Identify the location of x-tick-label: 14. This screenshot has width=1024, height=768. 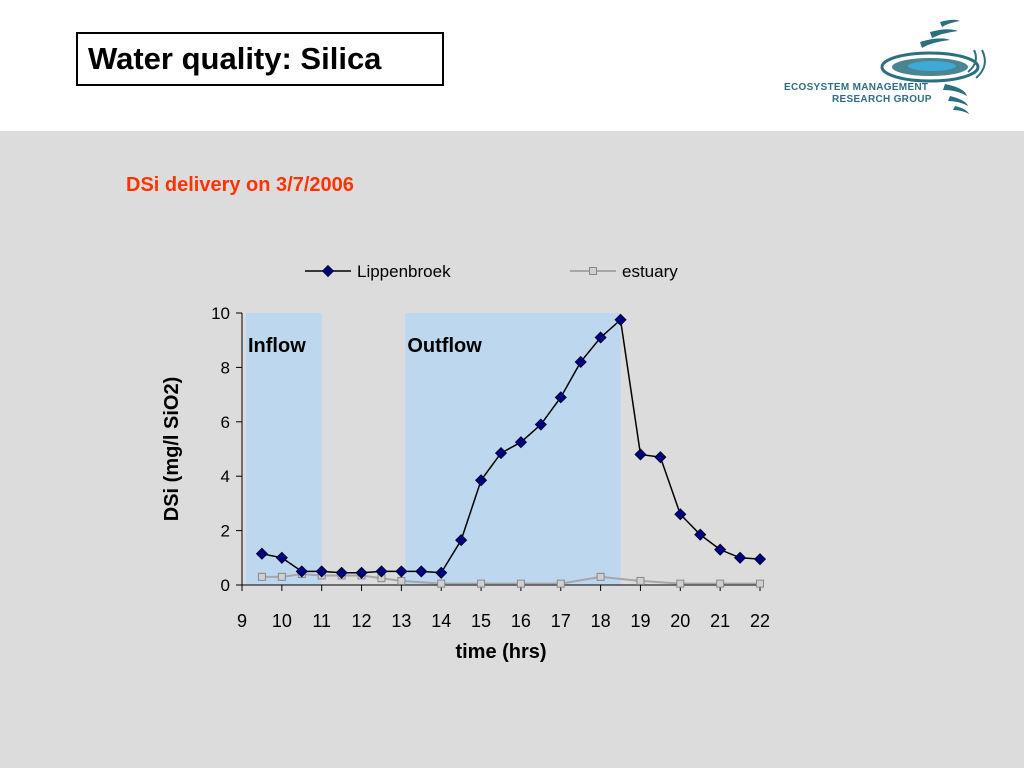
(441, 621).